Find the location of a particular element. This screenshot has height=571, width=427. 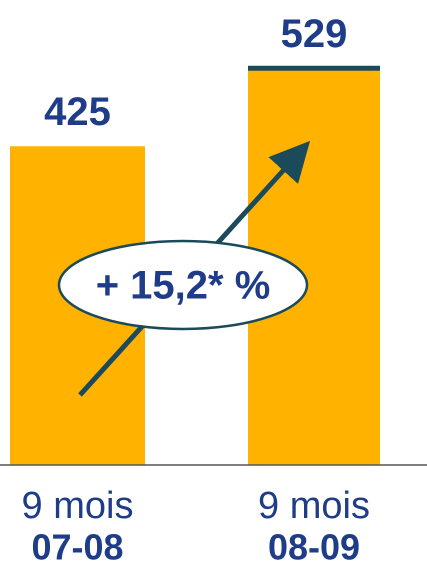

value-label: 425 is located at coordinates (77, 112).